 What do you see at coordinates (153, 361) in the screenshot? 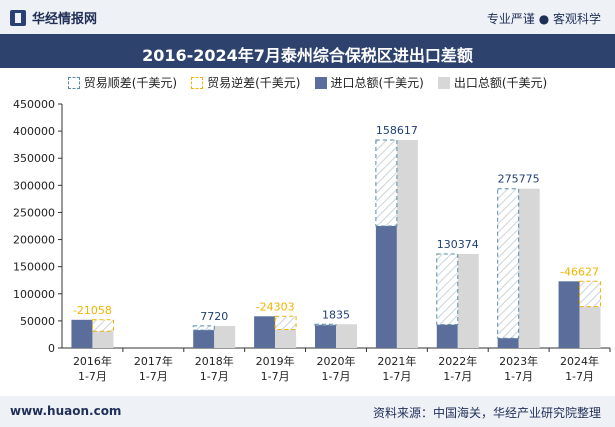
I see `x-tick-label: 2017年` at bounding box center [153, 361].